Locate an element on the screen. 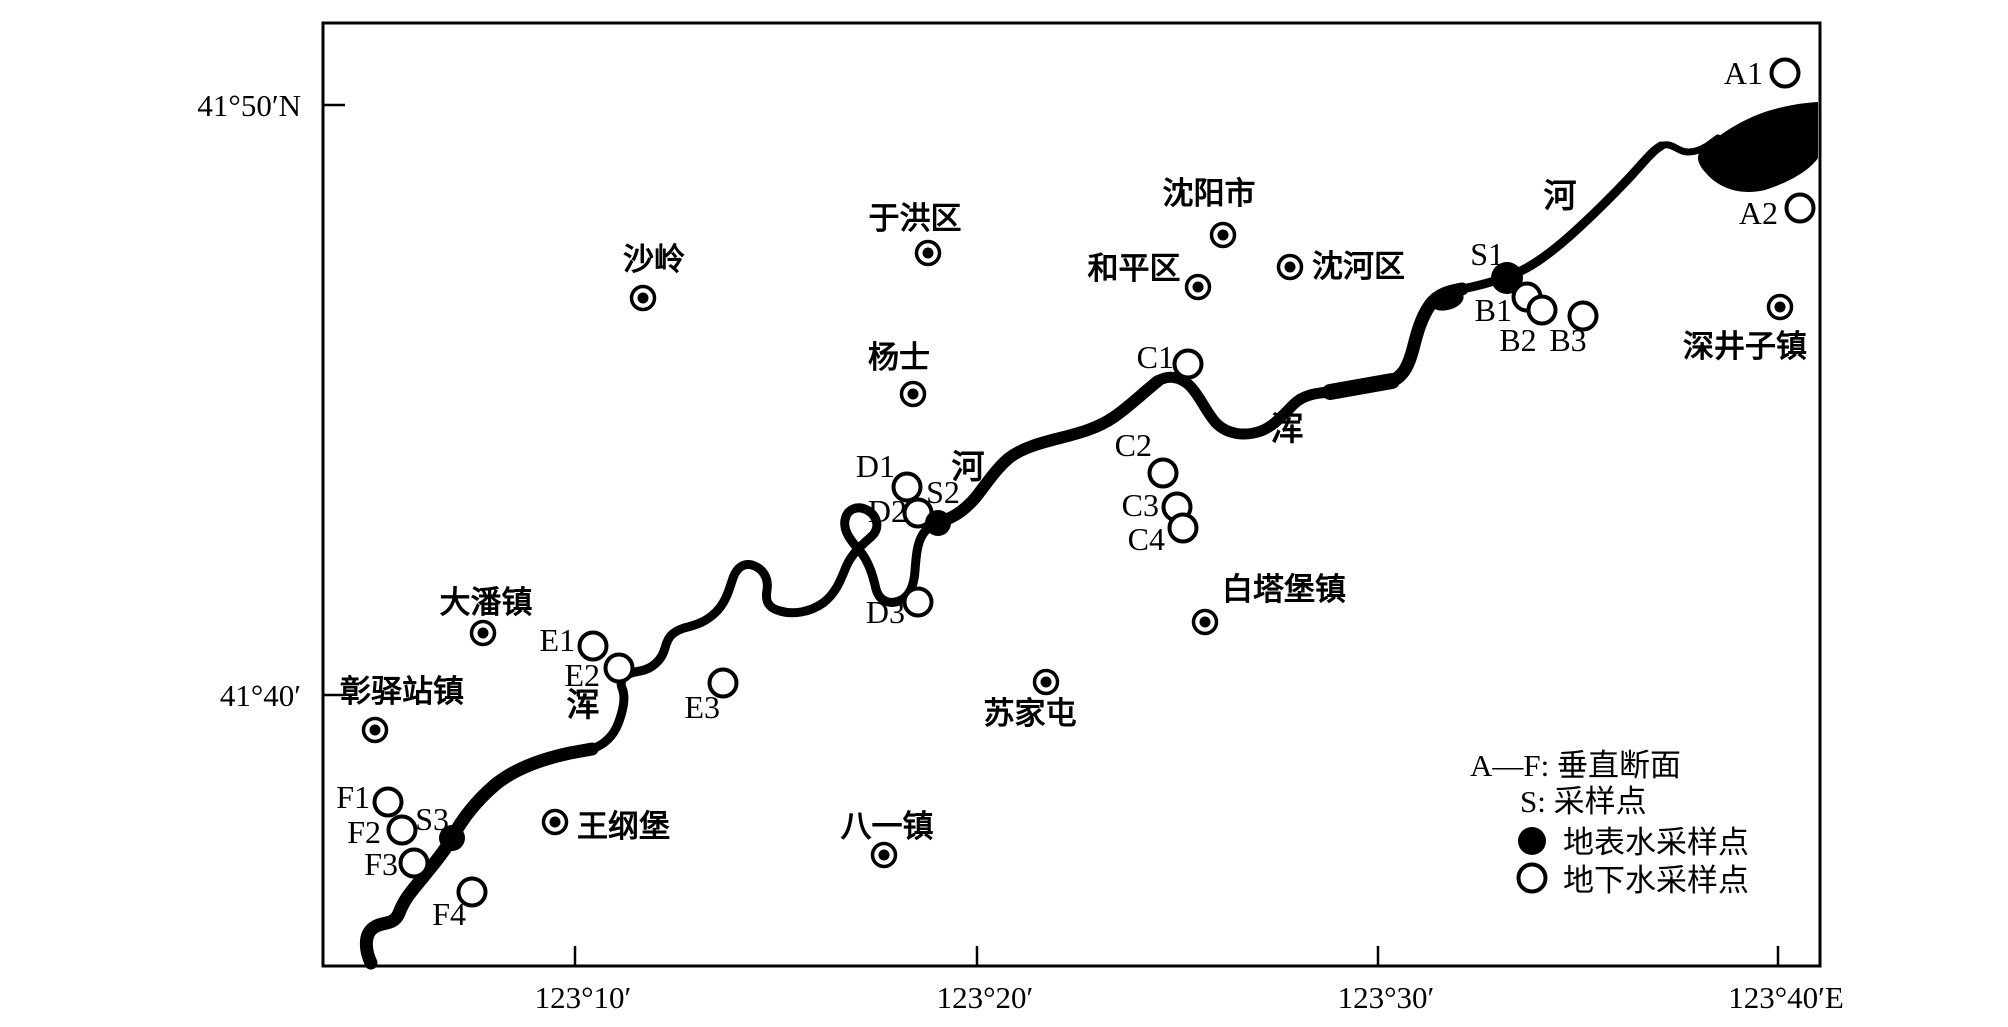  town-label: 彰驿站镇 is located at coordinates (402, 691).